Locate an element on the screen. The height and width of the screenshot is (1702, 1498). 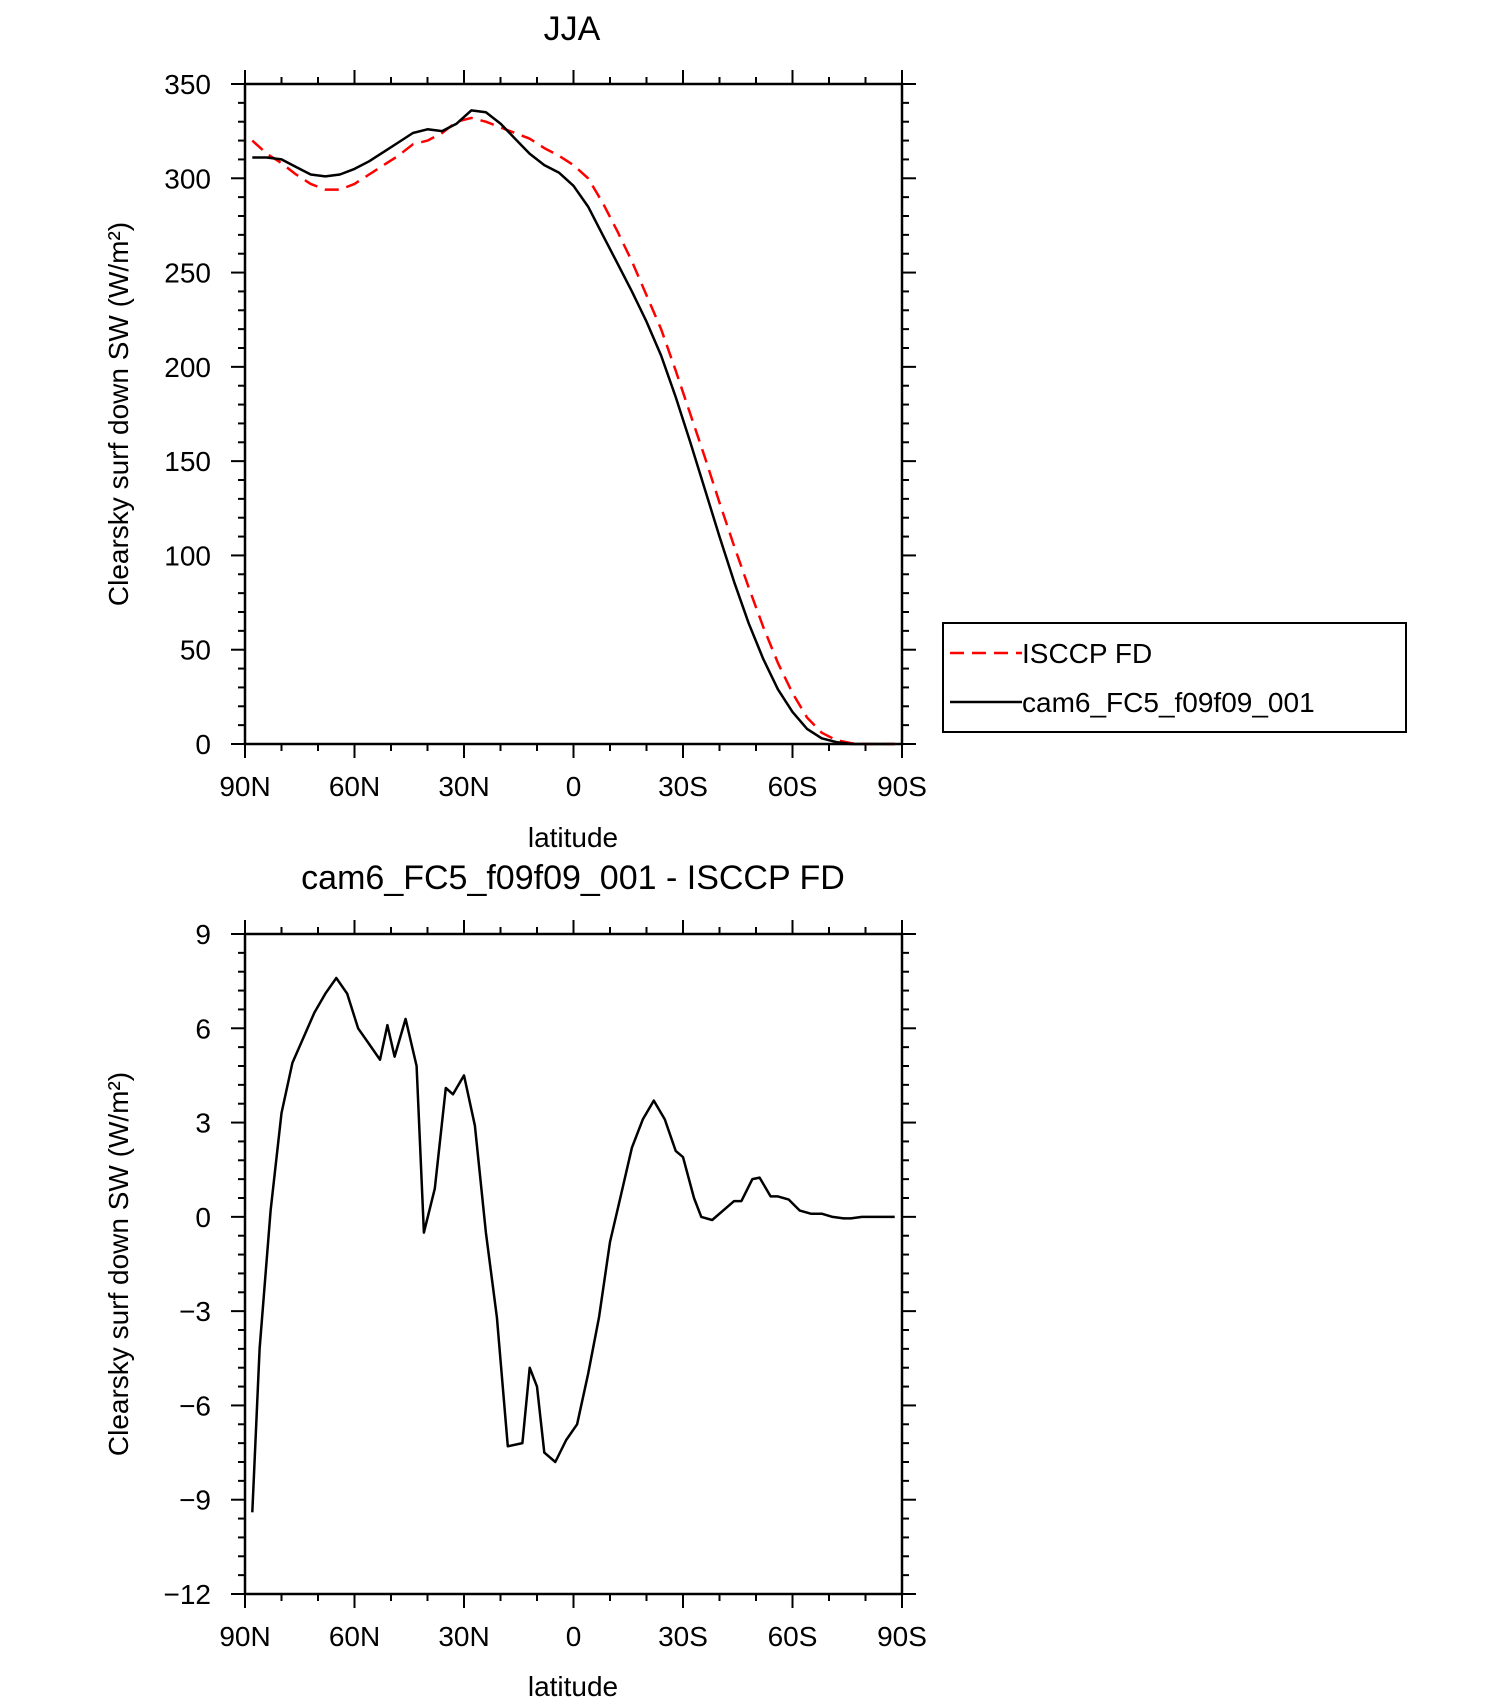
bottom-series-group is located at coordinates (573, 1244).